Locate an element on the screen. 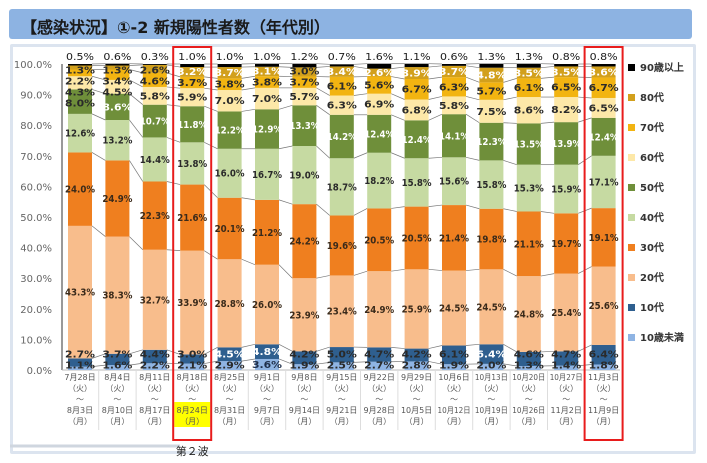 This screenshot has width=707, height=463. x-tick-label: （月） is located at coordinates (491, 421).